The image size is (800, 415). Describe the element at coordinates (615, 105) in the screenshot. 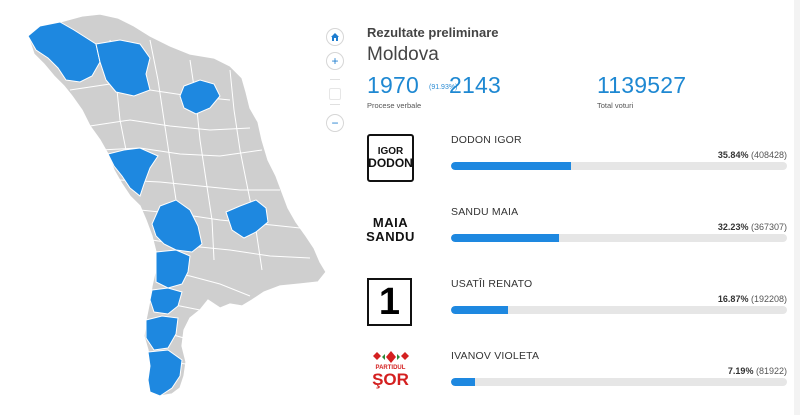

I see `total-votes-label: Total voturi` at that location.